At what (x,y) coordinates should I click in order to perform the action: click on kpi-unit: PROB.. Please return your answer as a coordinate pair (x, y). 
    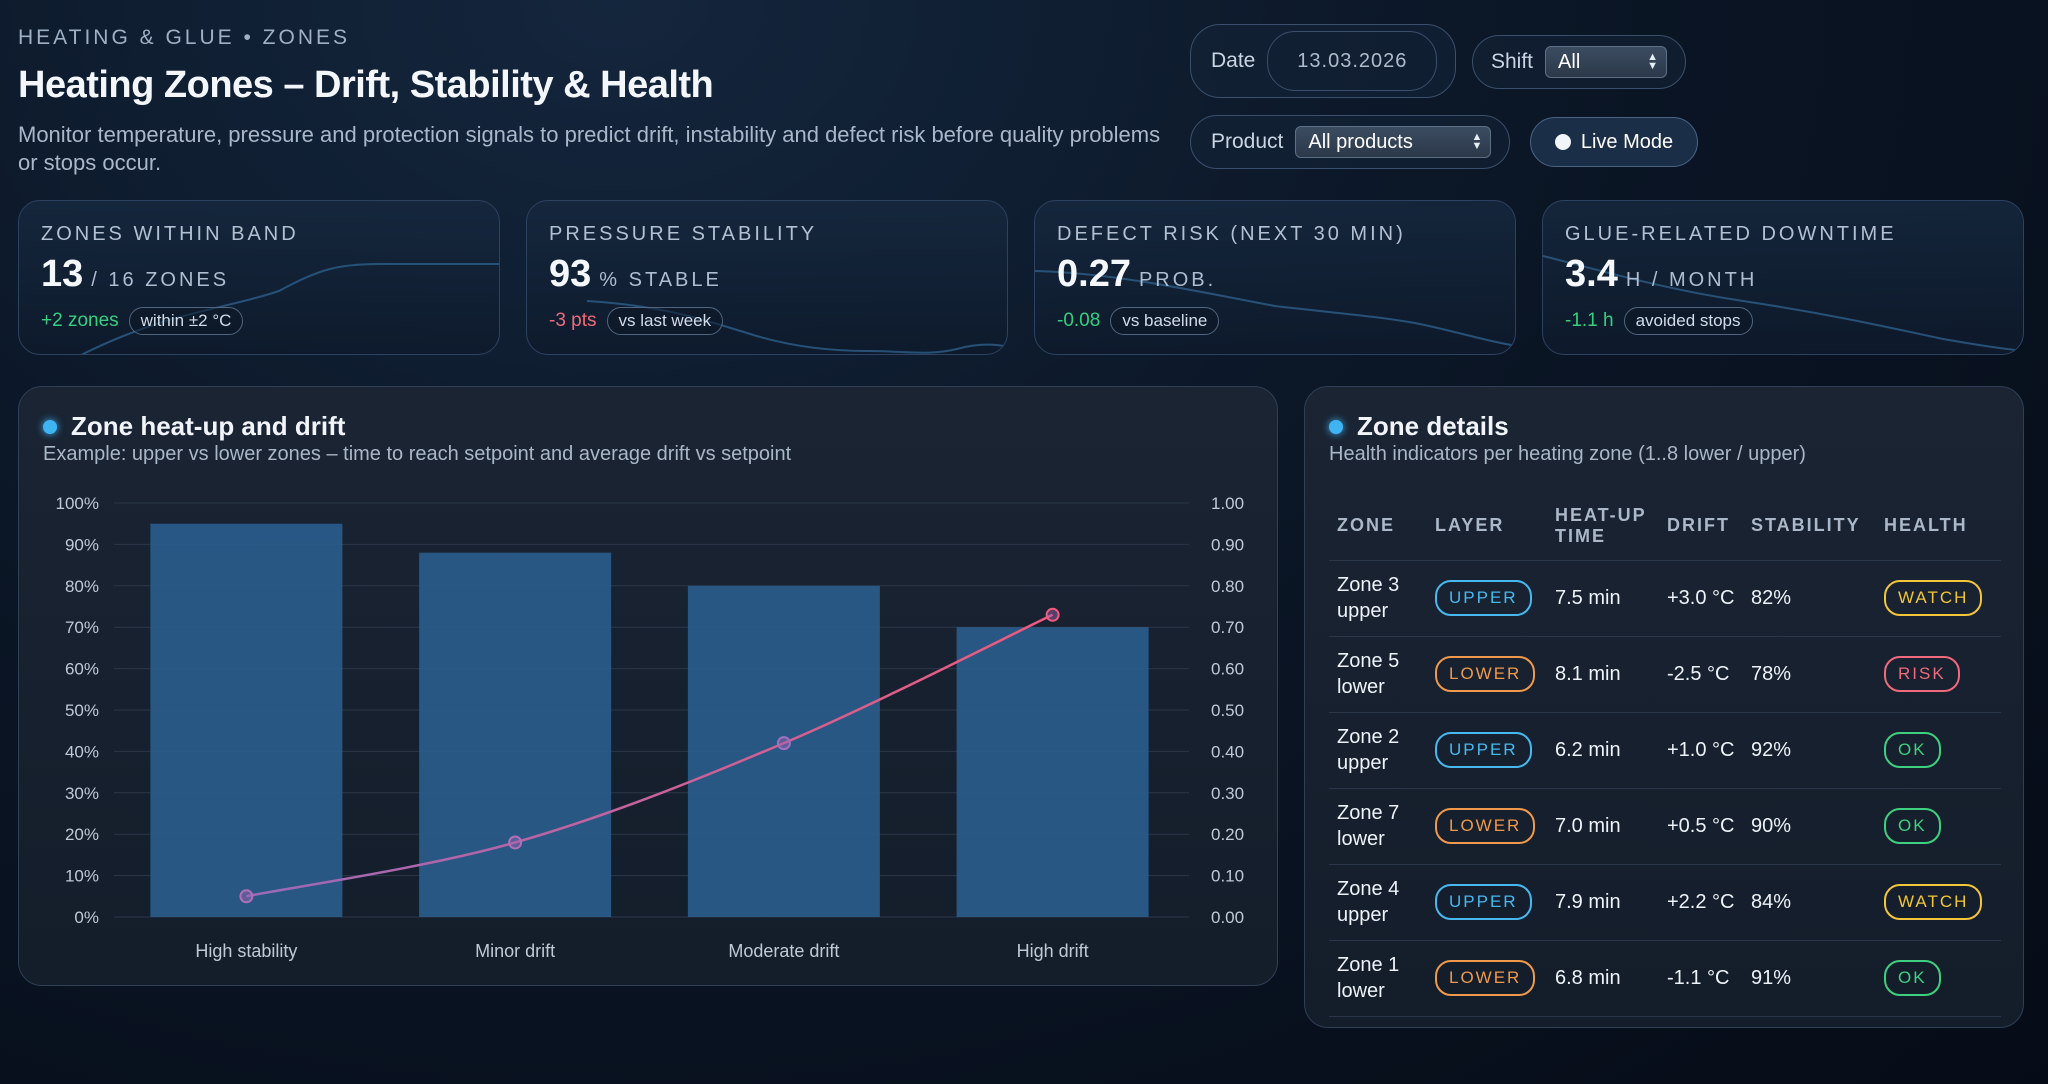
    Looking at the image, I should click on (1177, 280).